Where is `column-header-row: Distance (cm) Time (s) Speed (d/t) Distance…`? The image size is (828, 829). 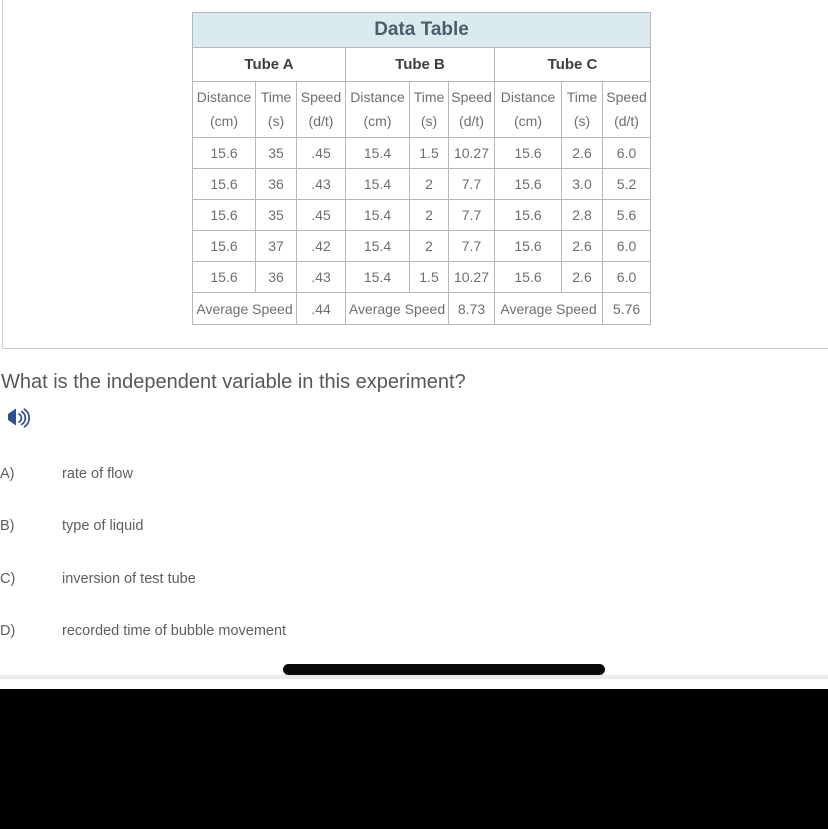
column-header-row: Distance (cm) Time (s) Speed (d/t) Distance… is located at coordinates (422, 109).